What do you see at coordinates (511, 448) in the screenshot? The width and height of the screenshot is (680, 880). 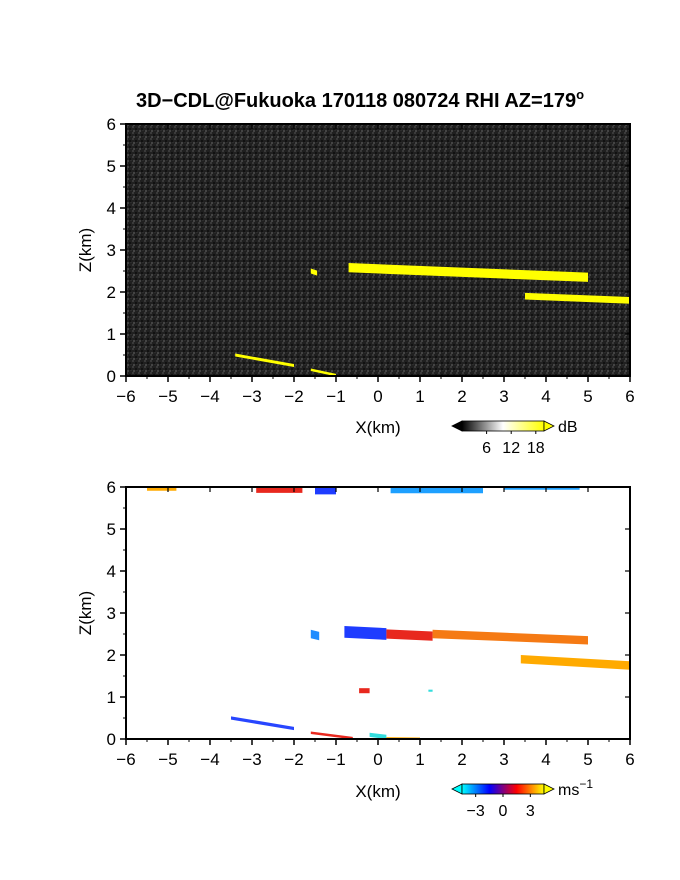 I see `reflectivity-colorbar-tick-label: 12` at bounding box center [511, 448].